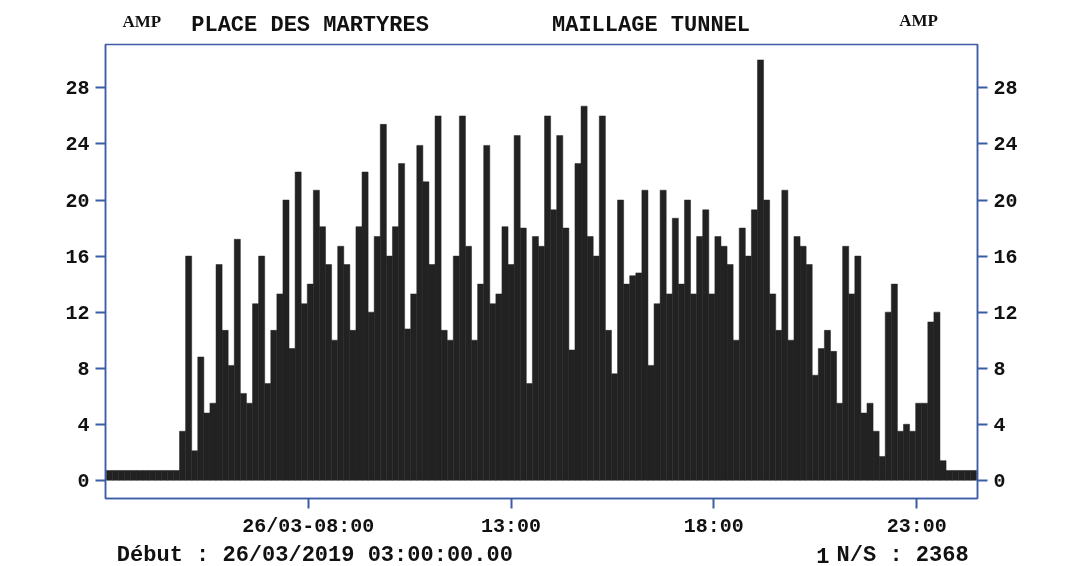 The width and height of the screenshot is (1078, 566). What do you see at coordinates (1005, 201) in the screenshot?
I see `y2-tick-label: 20` at bounding box center [1005, 201].